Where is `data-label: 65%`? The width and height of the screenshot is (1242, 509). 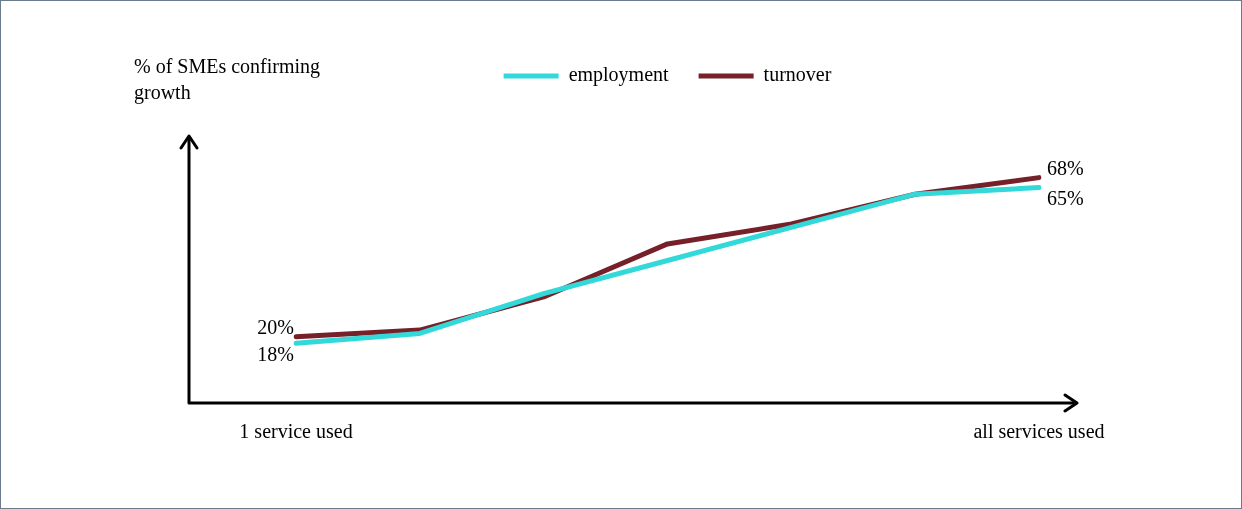 data-label: 65% is located at coordinates (1065, 197).